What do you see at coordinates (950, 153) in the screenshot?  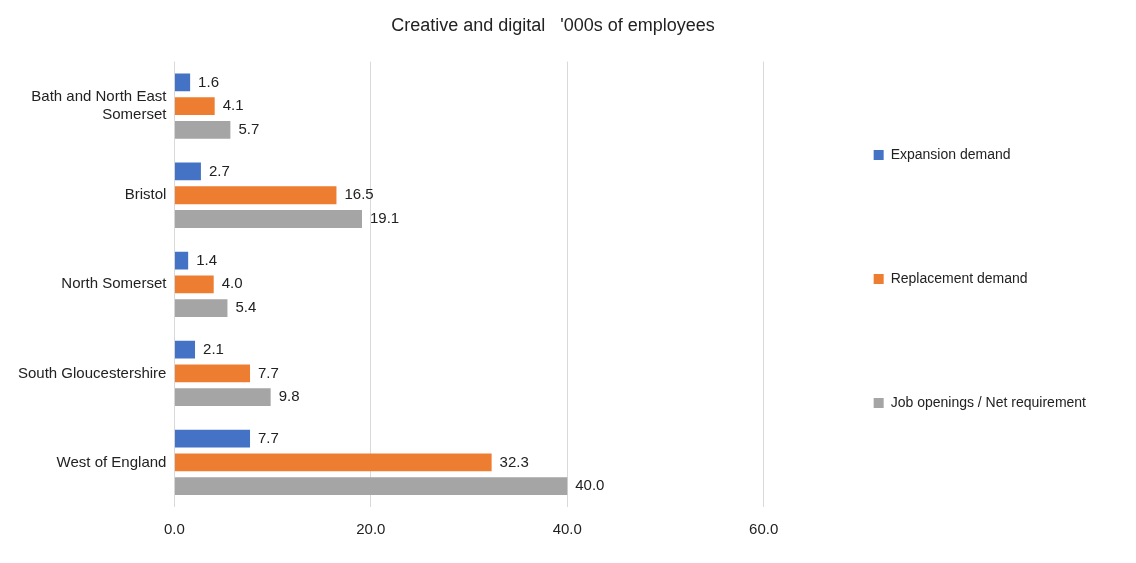 I see `legend-label: Expansion demand` at bounding box center [950, 153].